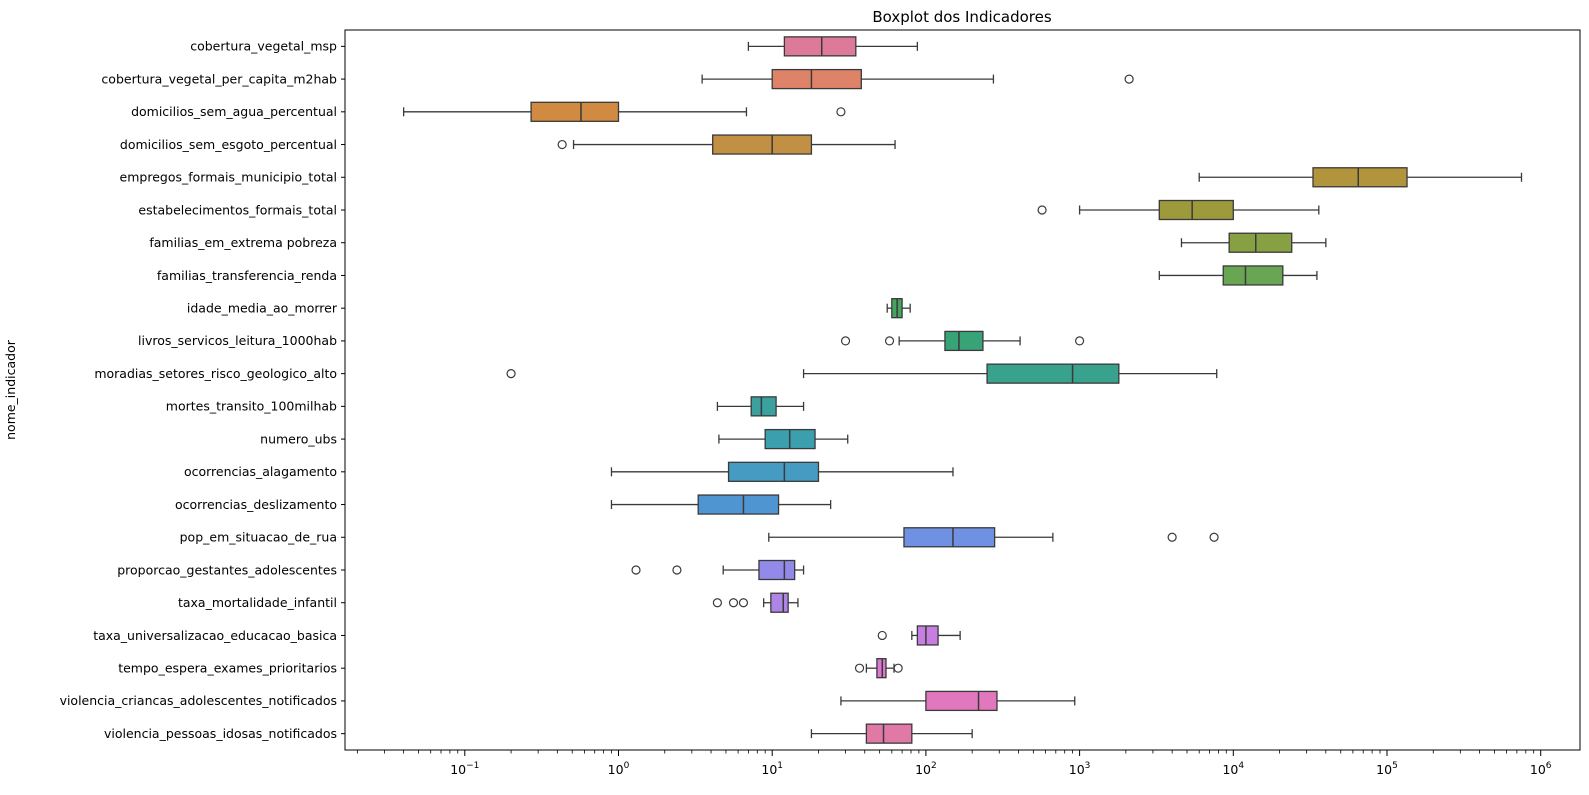  I want to click on boxplot-row: empregos_formais_municipio_total, so click(821, 177).